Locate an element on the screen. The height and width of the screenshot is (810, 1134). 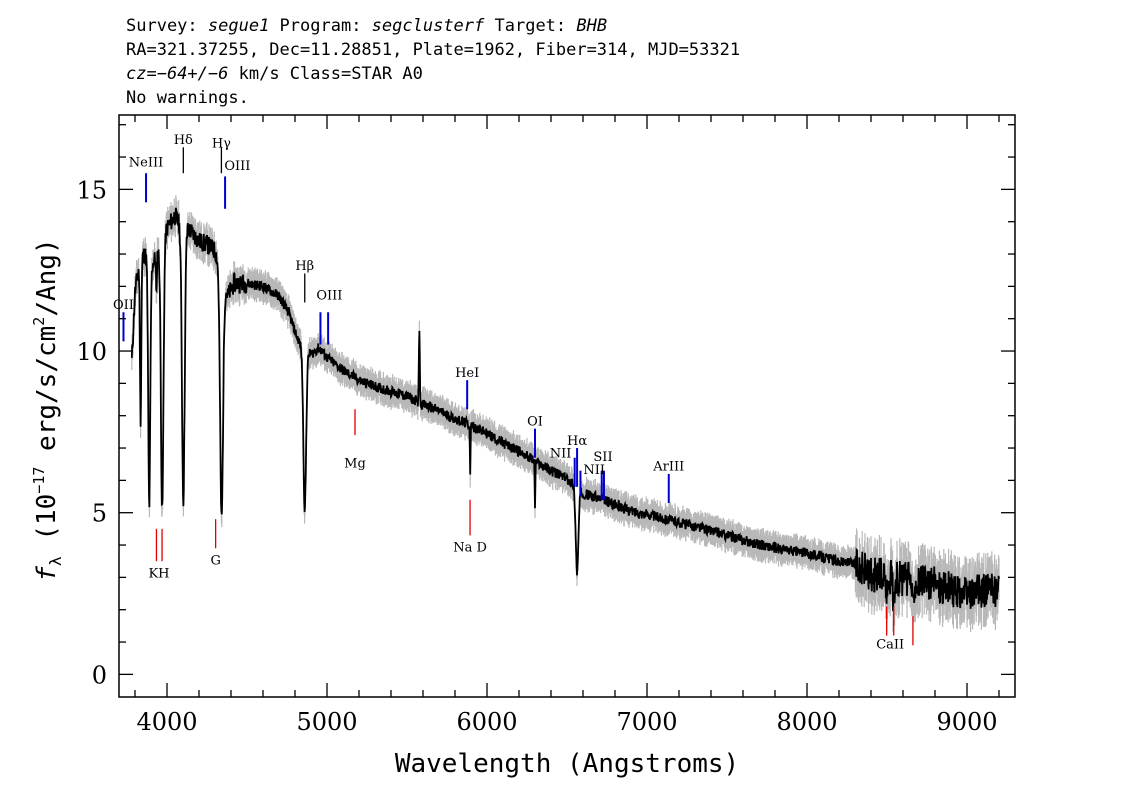
x-tick-label: 7000 is located at coordinates (646, 722).